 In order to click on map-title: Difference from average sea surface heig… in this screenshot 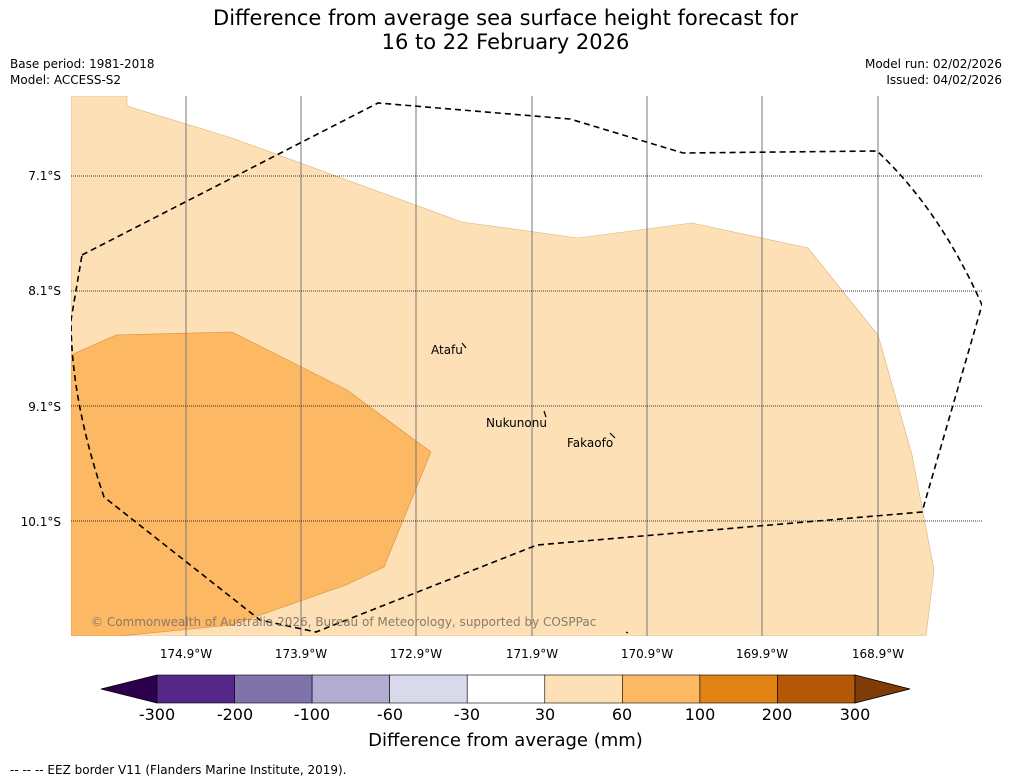, I will do `click(505, 30)`.